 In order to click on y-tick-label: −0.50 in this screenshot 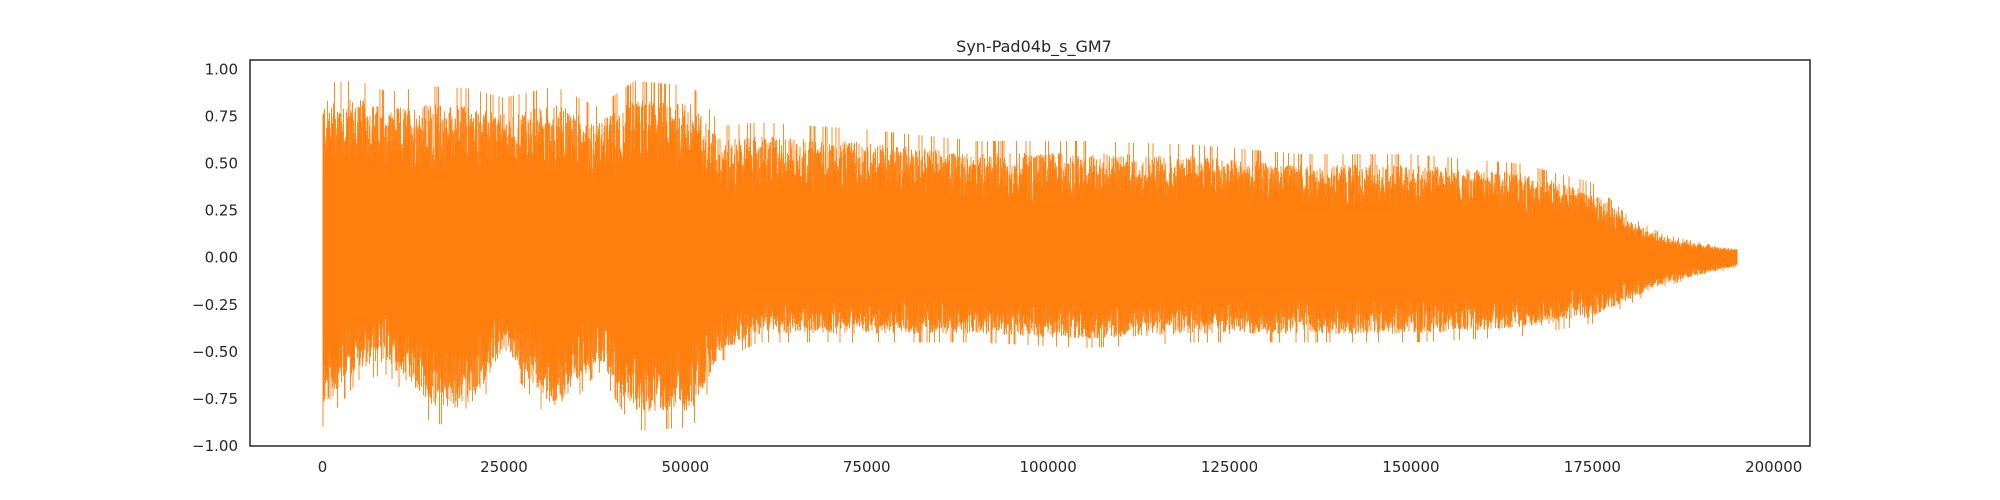, I will do `click(215, 352)`.